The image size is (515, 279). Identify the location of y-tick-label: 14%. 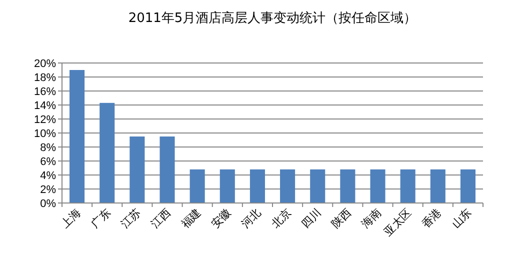
(45, 106).